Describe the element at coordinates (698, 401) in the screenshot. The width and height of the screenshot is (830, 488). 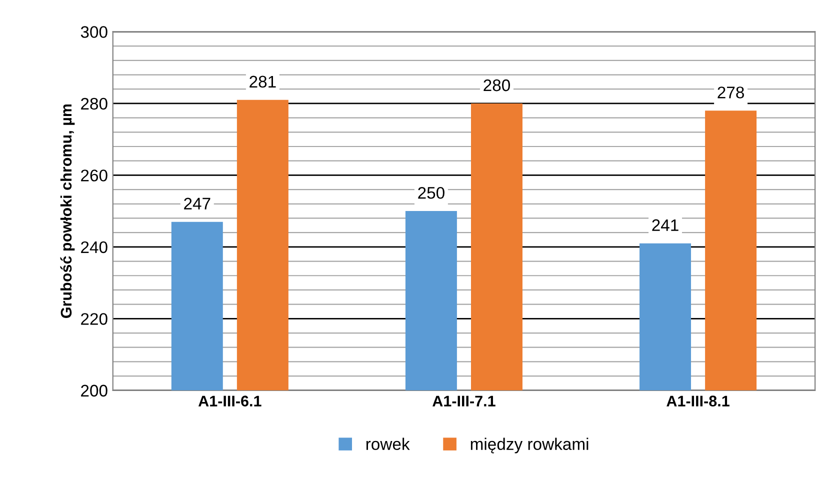
I see `x-tick-label: A1-III-8.1` at that location.